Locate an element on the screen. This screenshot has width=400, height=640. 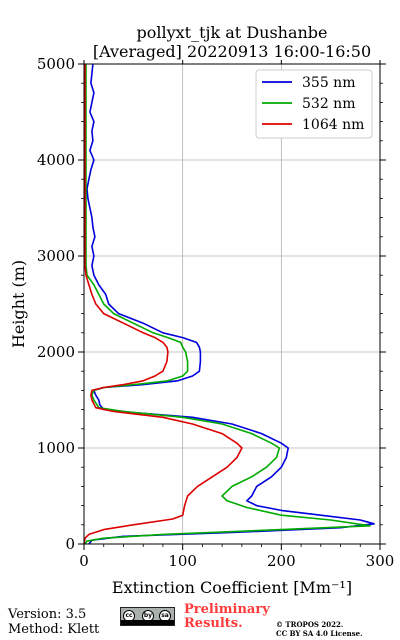
method-text: Method: Klett is located at coordinates (54, 629).